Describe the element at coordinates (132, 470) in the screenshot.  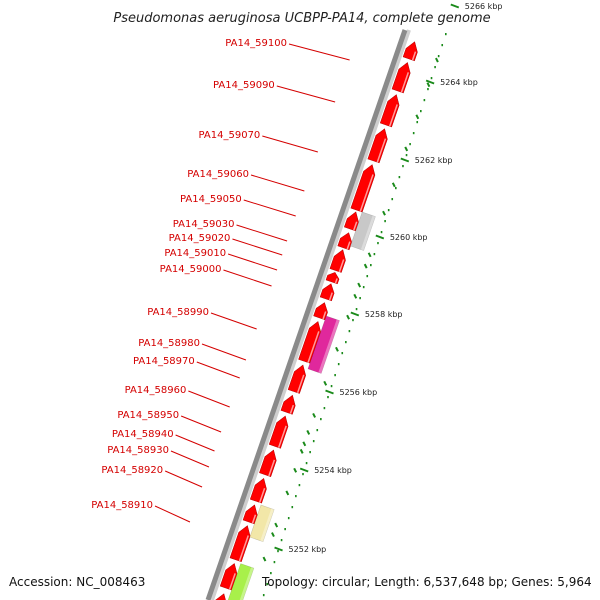
I see `gene-label: PA14_58920` at that location.